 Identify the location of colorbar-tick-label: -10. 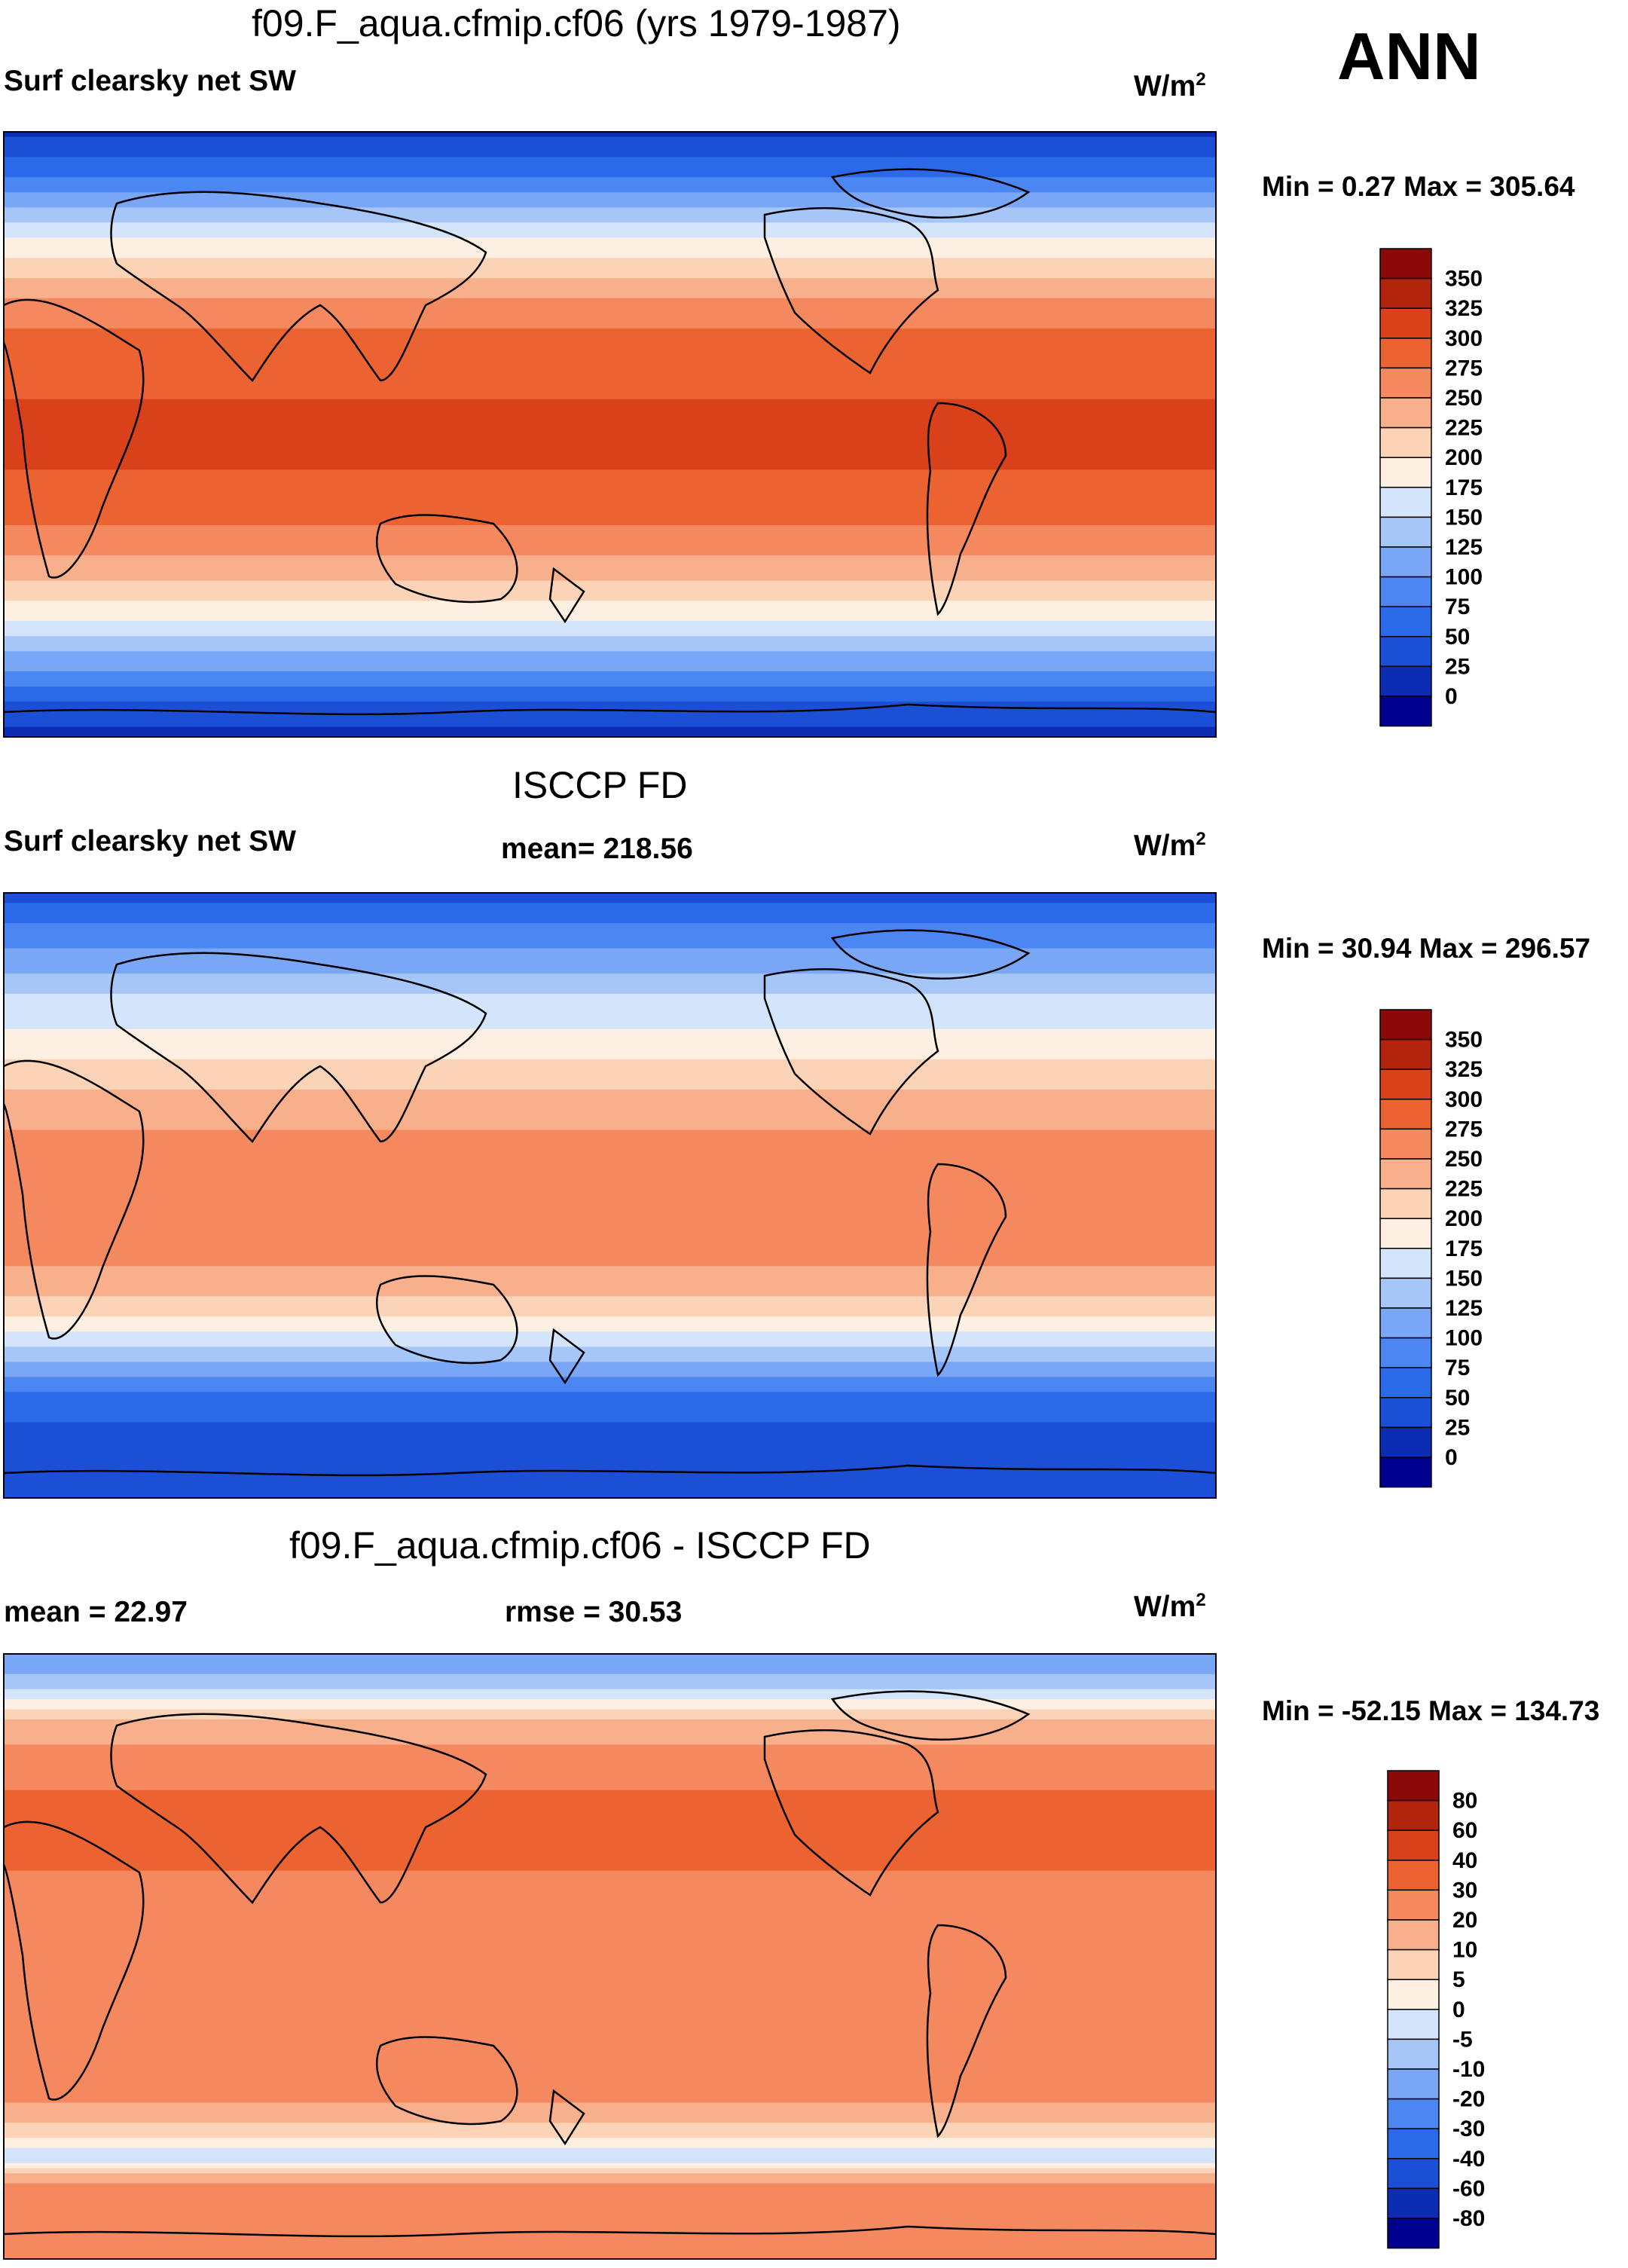
(1468, 2069).